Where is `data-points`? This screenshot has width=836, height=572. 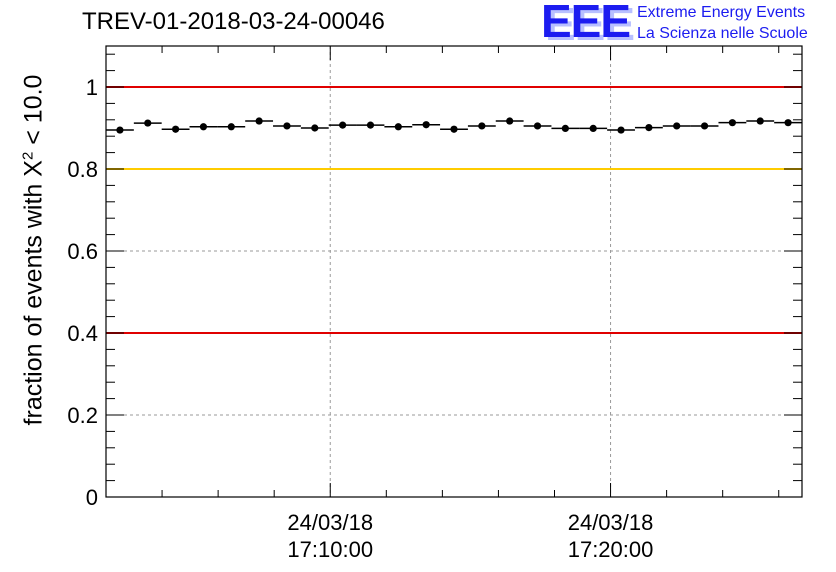
data-points is located at coordinates (454, 125).